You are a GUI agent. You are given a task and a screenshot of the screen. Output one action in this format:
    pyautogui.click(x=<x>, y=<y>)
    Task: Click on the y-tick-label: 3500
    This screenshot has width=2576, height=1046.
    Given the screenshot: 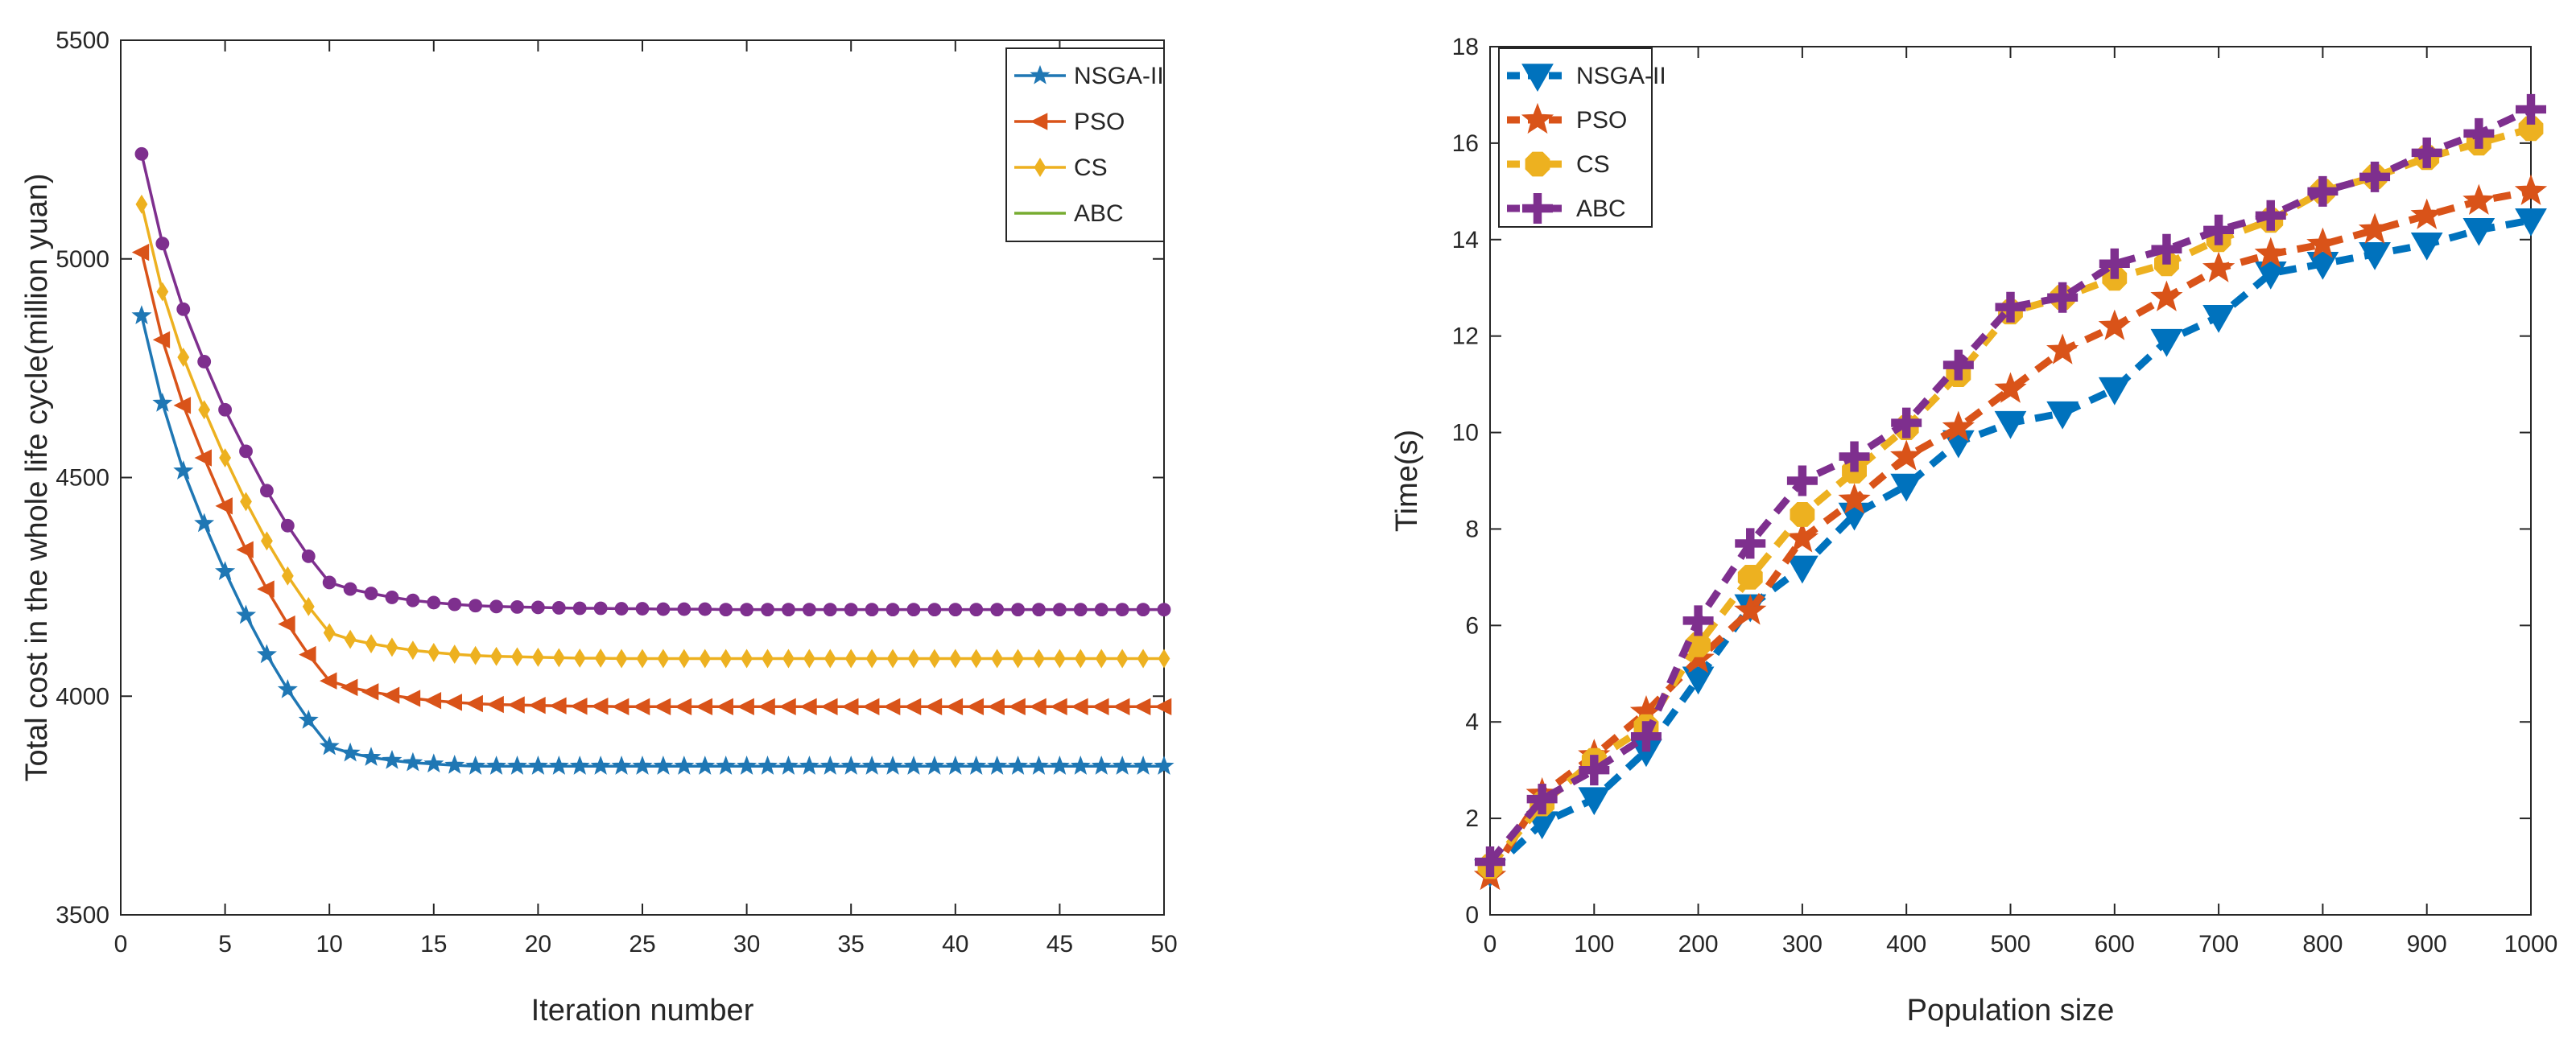 What is the action you would take?
    pyautogui.click(x=82, y=916)
    